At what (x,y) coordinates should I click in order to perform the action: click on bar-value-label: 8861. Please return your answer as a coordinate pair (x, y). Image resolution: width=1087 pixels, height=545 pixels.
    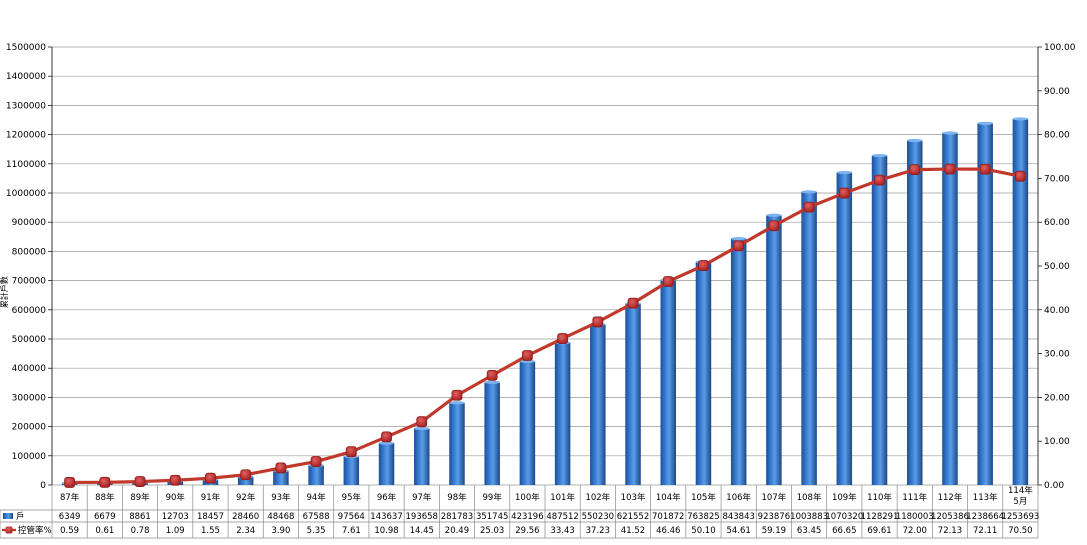
    Looking at the image, I should click on (140, 517).